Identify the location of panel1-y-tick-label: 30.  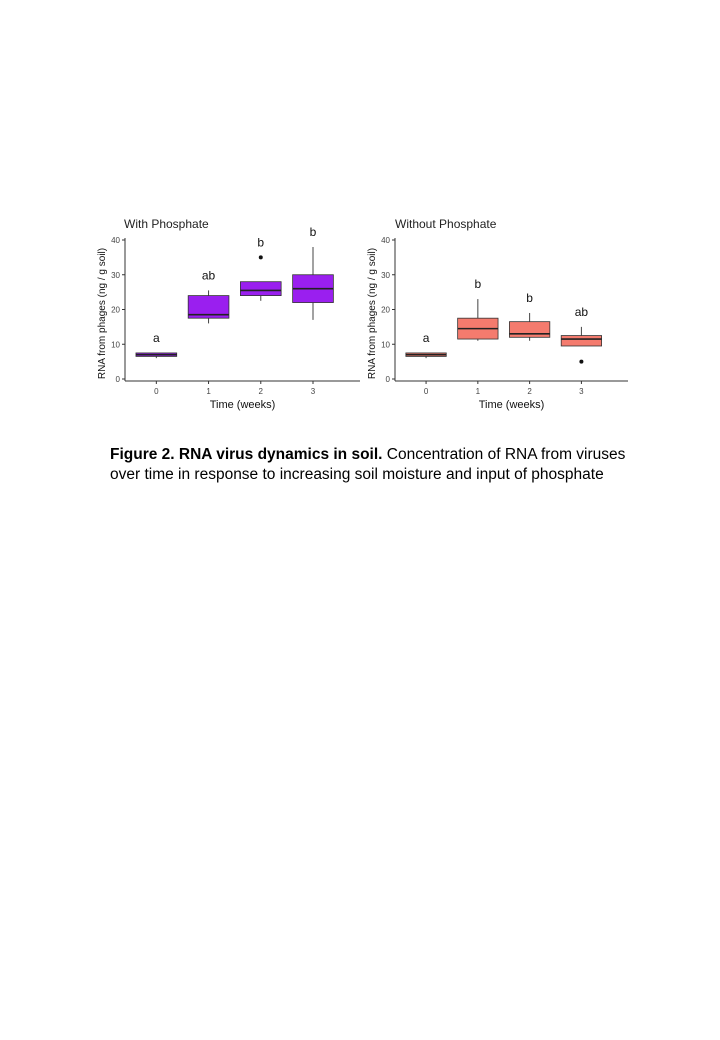
(115, 275).